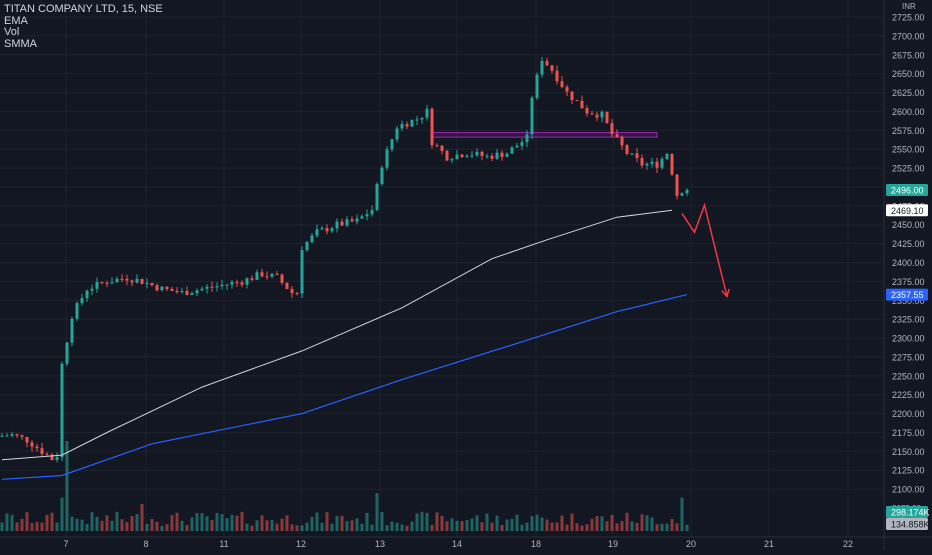 This screenshot has height=555, width=932. Describe the element at coordinates (908, 301) in the screenshot. I see `y-tick-label: 2350.00` at that location.